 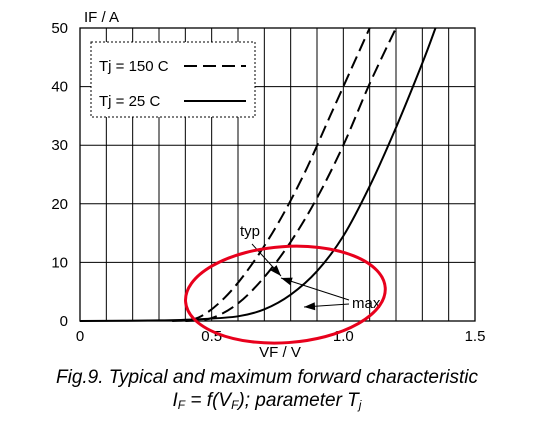 I want to click on x-axis-label: VF / V, so click(x=280, y=352).